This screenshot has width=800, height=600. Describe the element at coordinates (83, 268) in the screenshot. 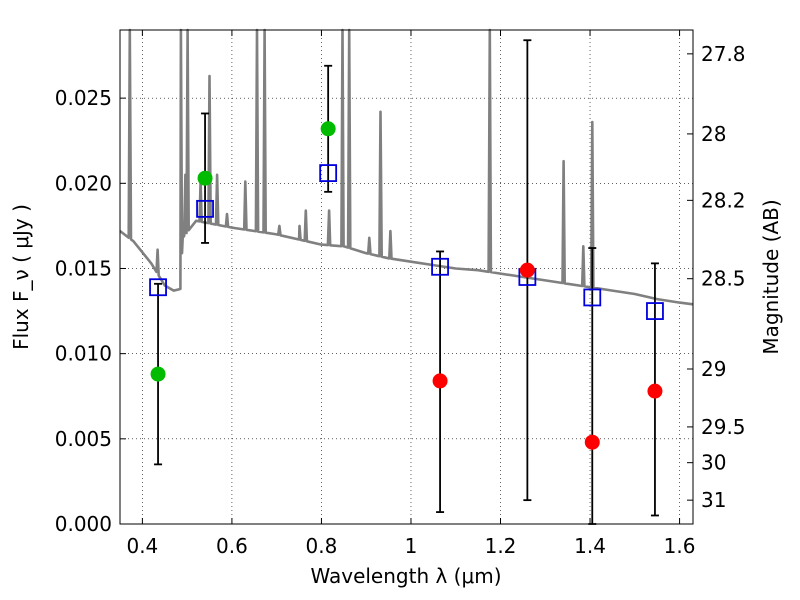

I see `y-tick-label: 0.015` at that location.